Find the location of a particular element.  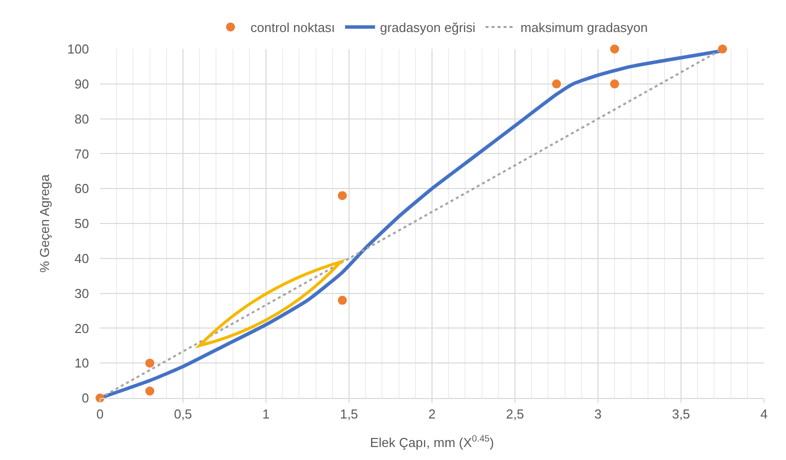

y-tick-label: 60 is located at coordinates (81, 188).